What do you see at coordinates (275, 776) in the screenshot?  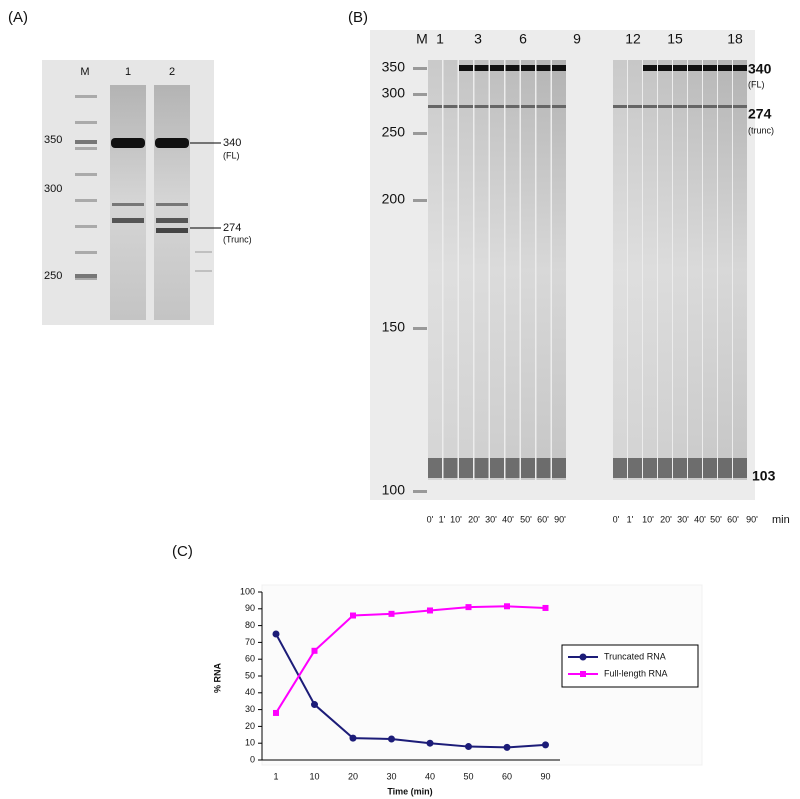 I see `x-tick-label: 1` at bounding box center [275, 776].